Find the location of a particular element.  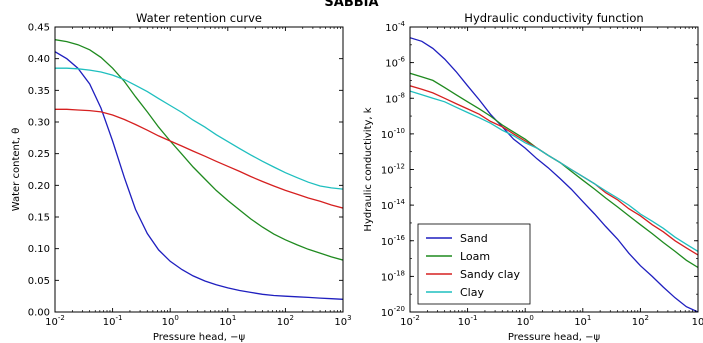

figure-suptitle: SABBIA is located at coordinates (351, 5).